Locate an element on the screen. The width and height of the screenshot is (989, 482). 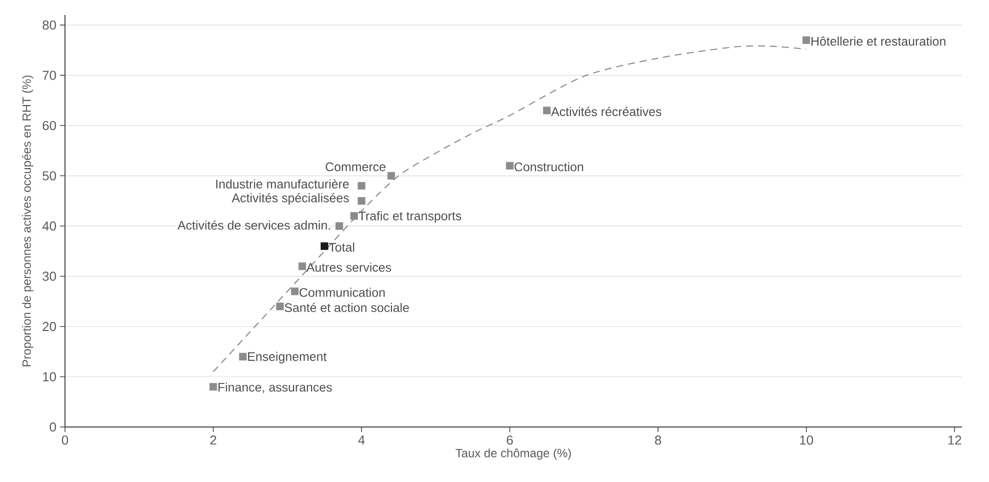
y-tick-label: 50 is located at coordinates (49, 175).